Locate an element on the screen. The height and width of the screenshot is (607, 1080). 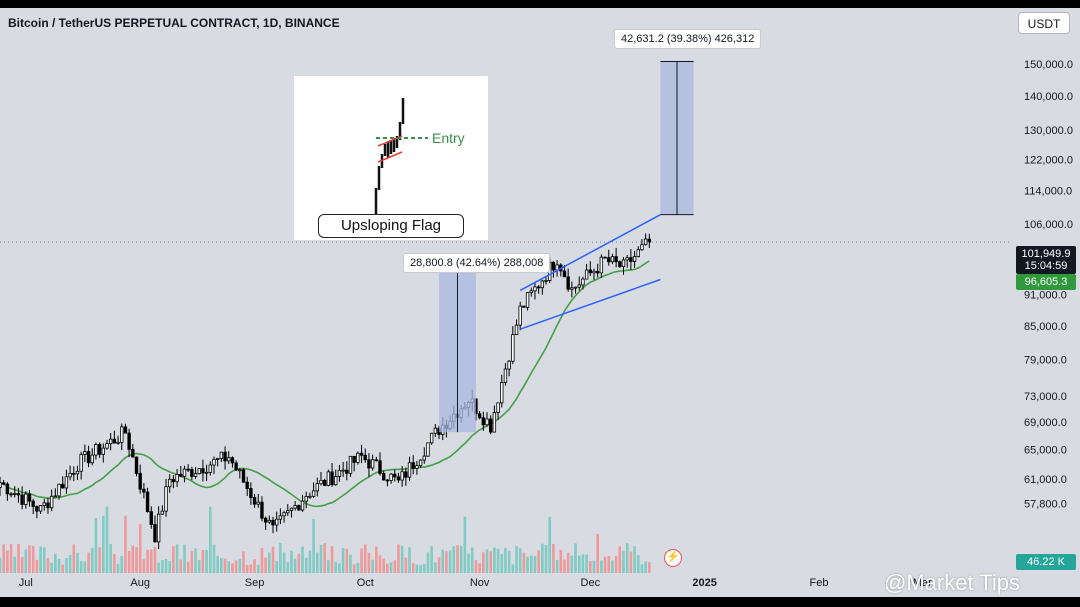
lightning-icon: ⚡ is located at coordinates (673, 558).